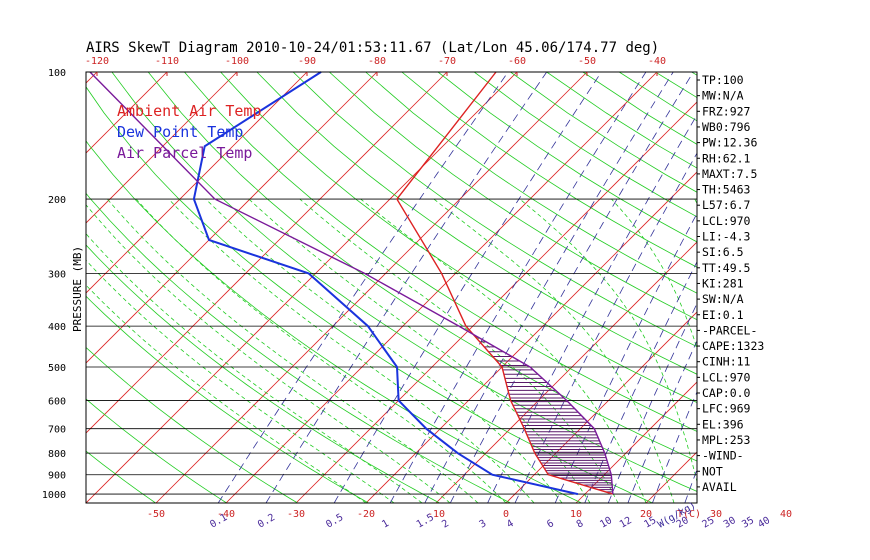 The height and width of the screenshot is (560, 870). What do you see at coordinates (483, 524) in the screenshot?
I see `mixing-ratio-tick-label: 3` at bounding box center [483, 524].